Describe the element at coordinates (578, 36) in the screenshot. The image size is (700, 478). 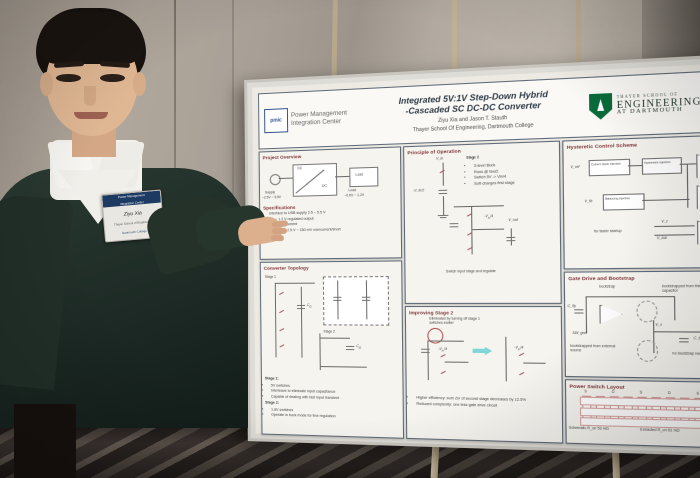
I see `easel-upright-right` at that location.